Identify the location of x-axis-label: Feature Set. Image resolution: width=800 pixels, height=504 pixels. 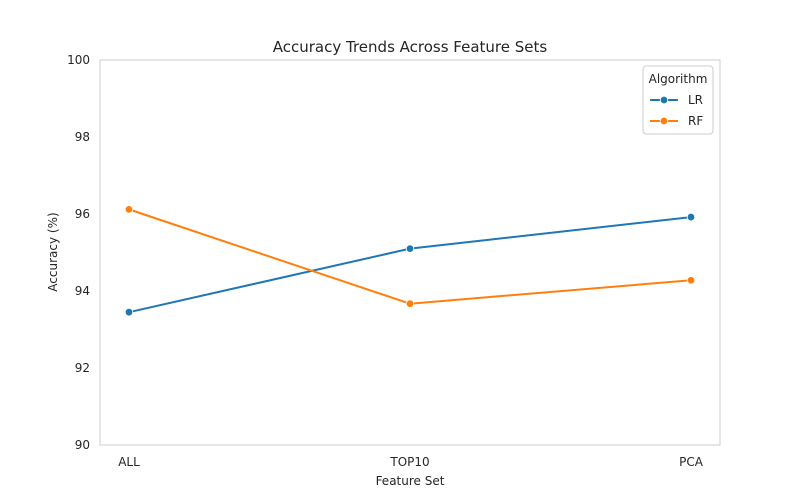
(410, 481).